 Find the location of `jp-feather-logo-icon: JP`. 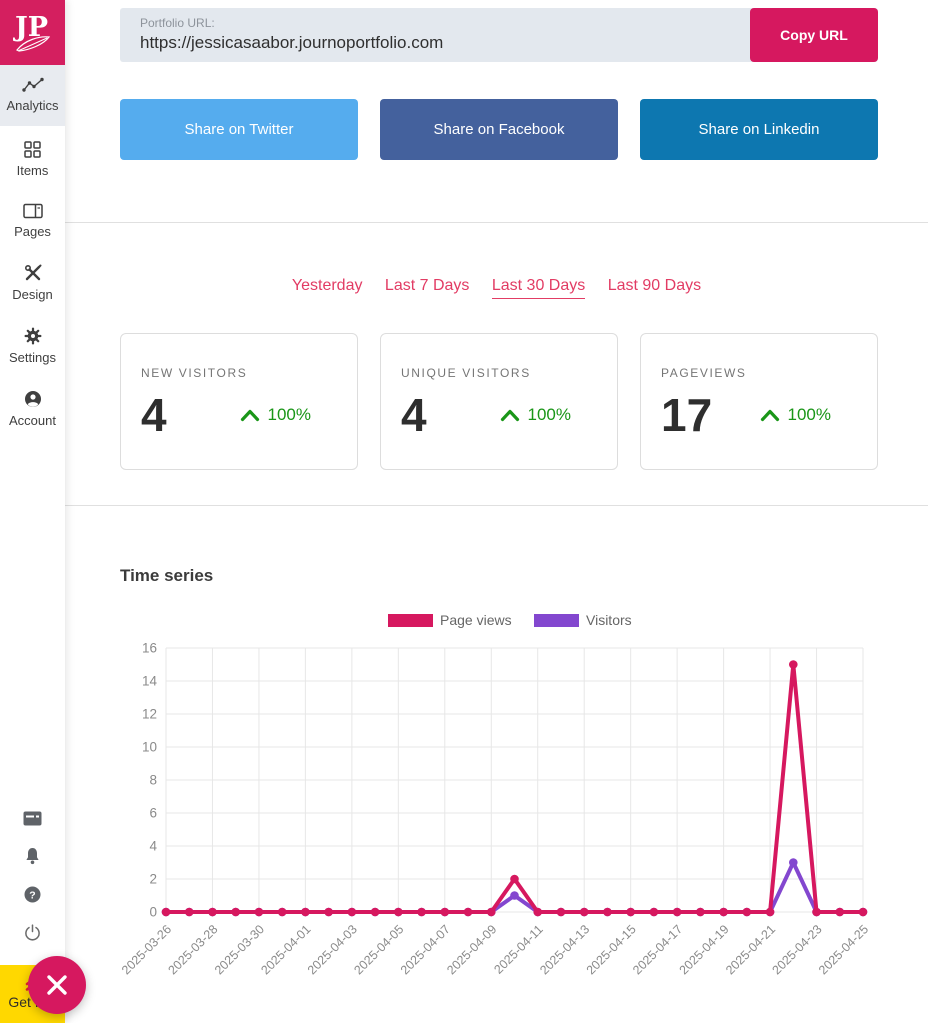

jp-feather-logo-icon: JP is located at coordinates (31, 32).